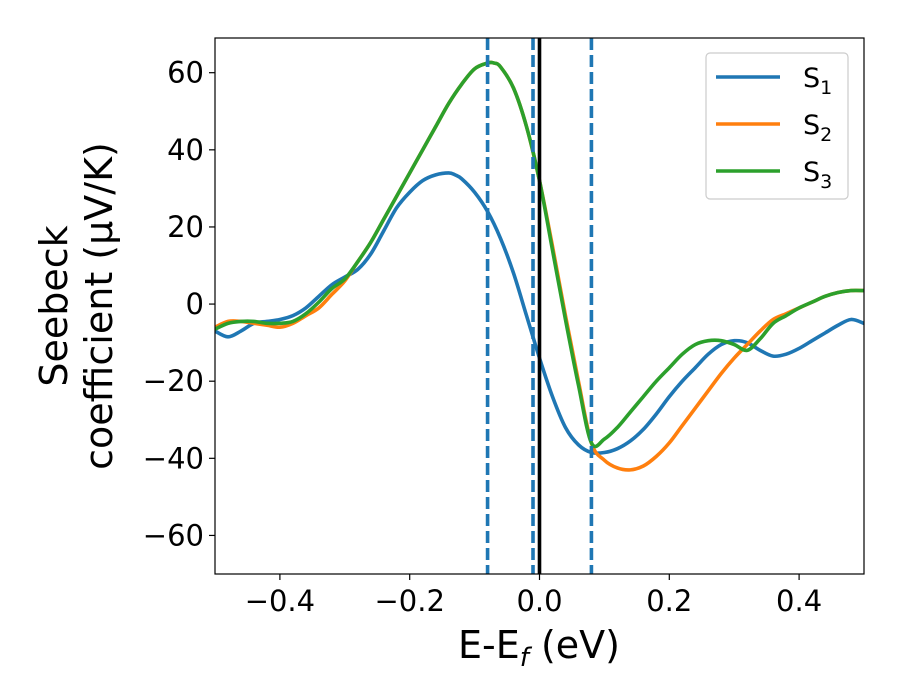 The width and height of the screenshot is (900, 700). I want to click on x-axis-label: E-Ef (eV), so click(539, 648).